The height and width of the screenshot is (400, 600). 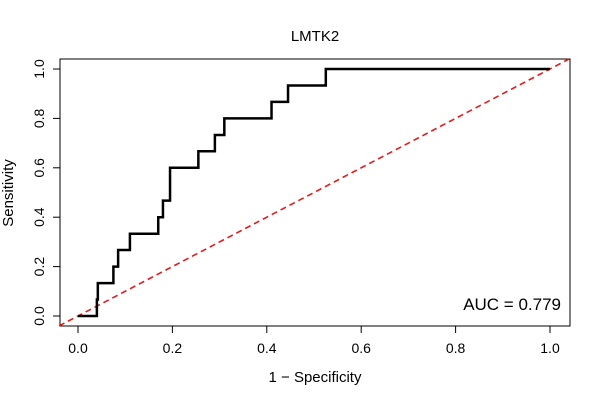 What do you see at coordinates (361, 348) in the screenshot?
I see `x-tick-label: 0.6` at bounding box center [361, 348].